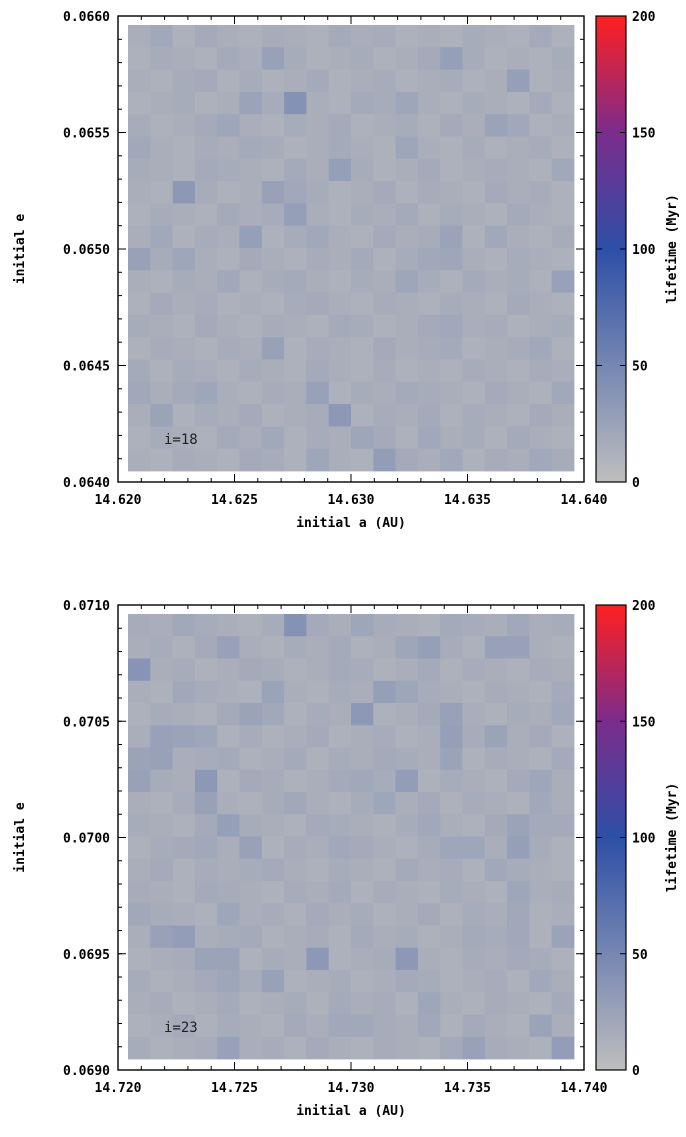 Image resolution: width=686 pixels, height=1137 pixels. Describe the element at coordinates (467, 1088) in the screenshot. I see `x-tick-label: 14.735` at that location.